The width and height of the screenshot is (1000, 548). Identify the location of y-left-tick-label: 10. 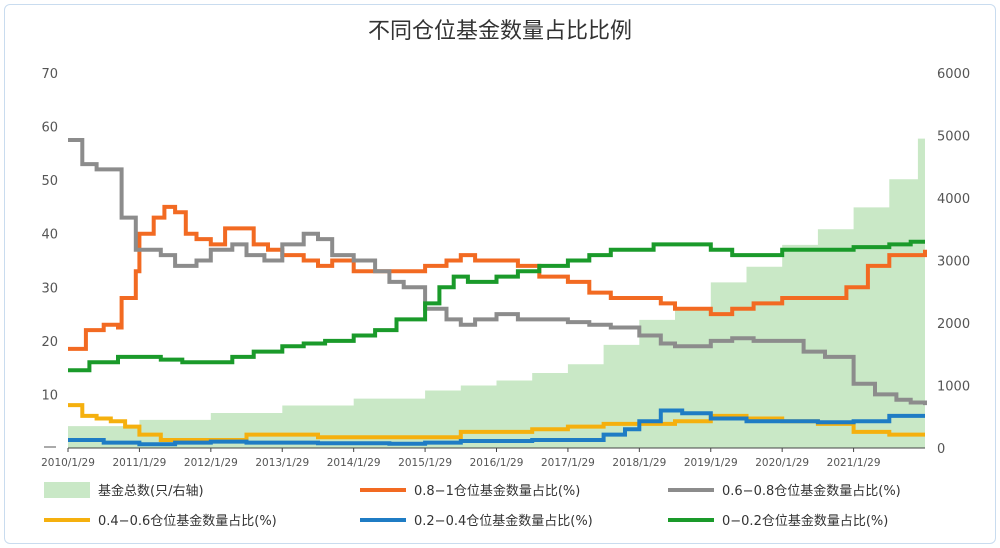
(49, 395).